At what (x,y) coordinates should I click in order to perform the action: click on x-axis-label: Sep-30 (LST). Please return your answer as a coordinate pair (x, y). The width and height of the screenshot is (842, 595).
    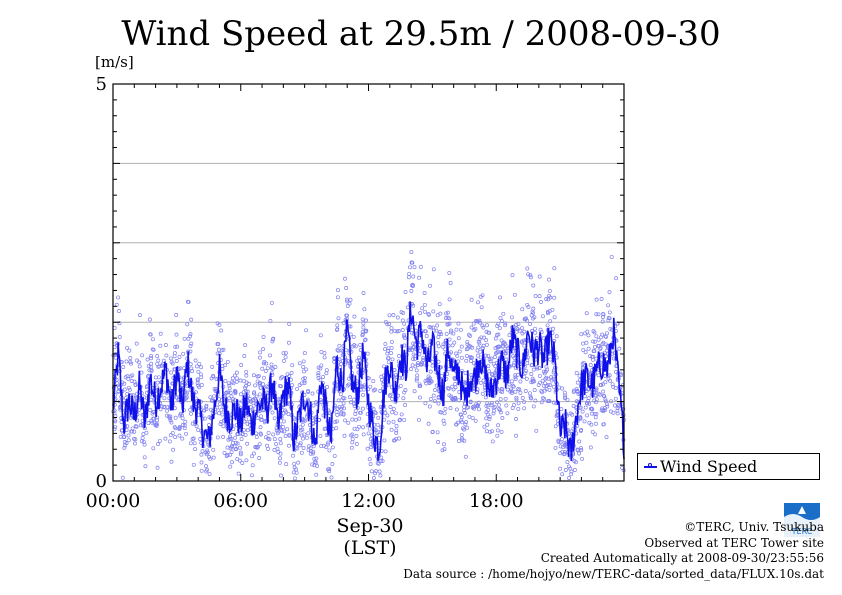
    Looking at the image, I should click on (370, 537).